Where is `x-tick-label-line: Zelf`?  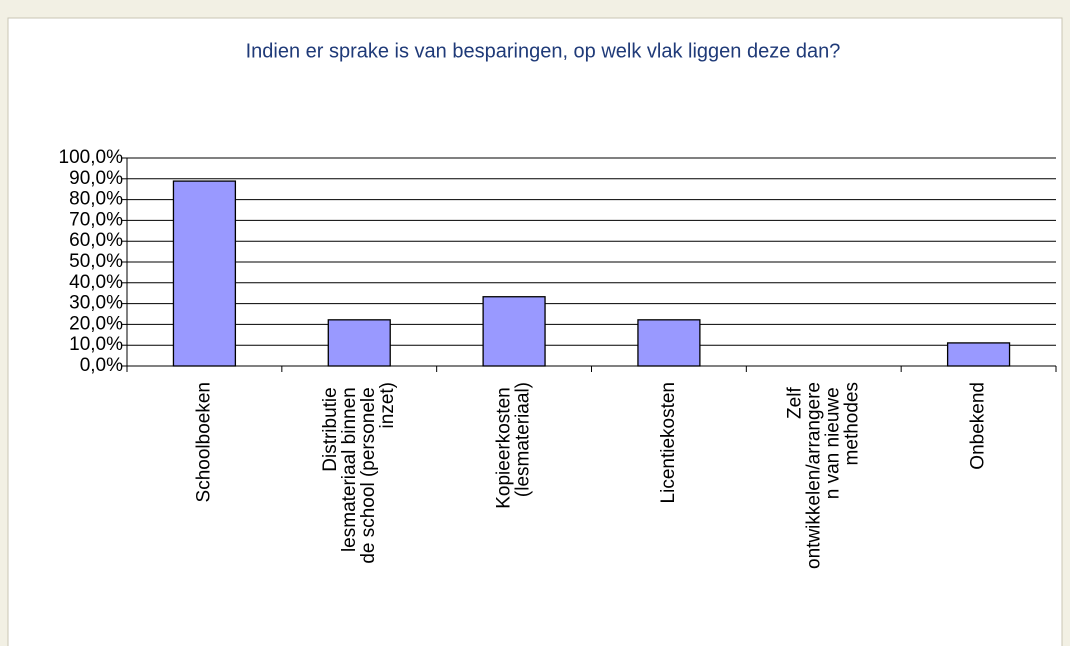 x-tick-label-line: Zelf is located at coordinates (794, 400).